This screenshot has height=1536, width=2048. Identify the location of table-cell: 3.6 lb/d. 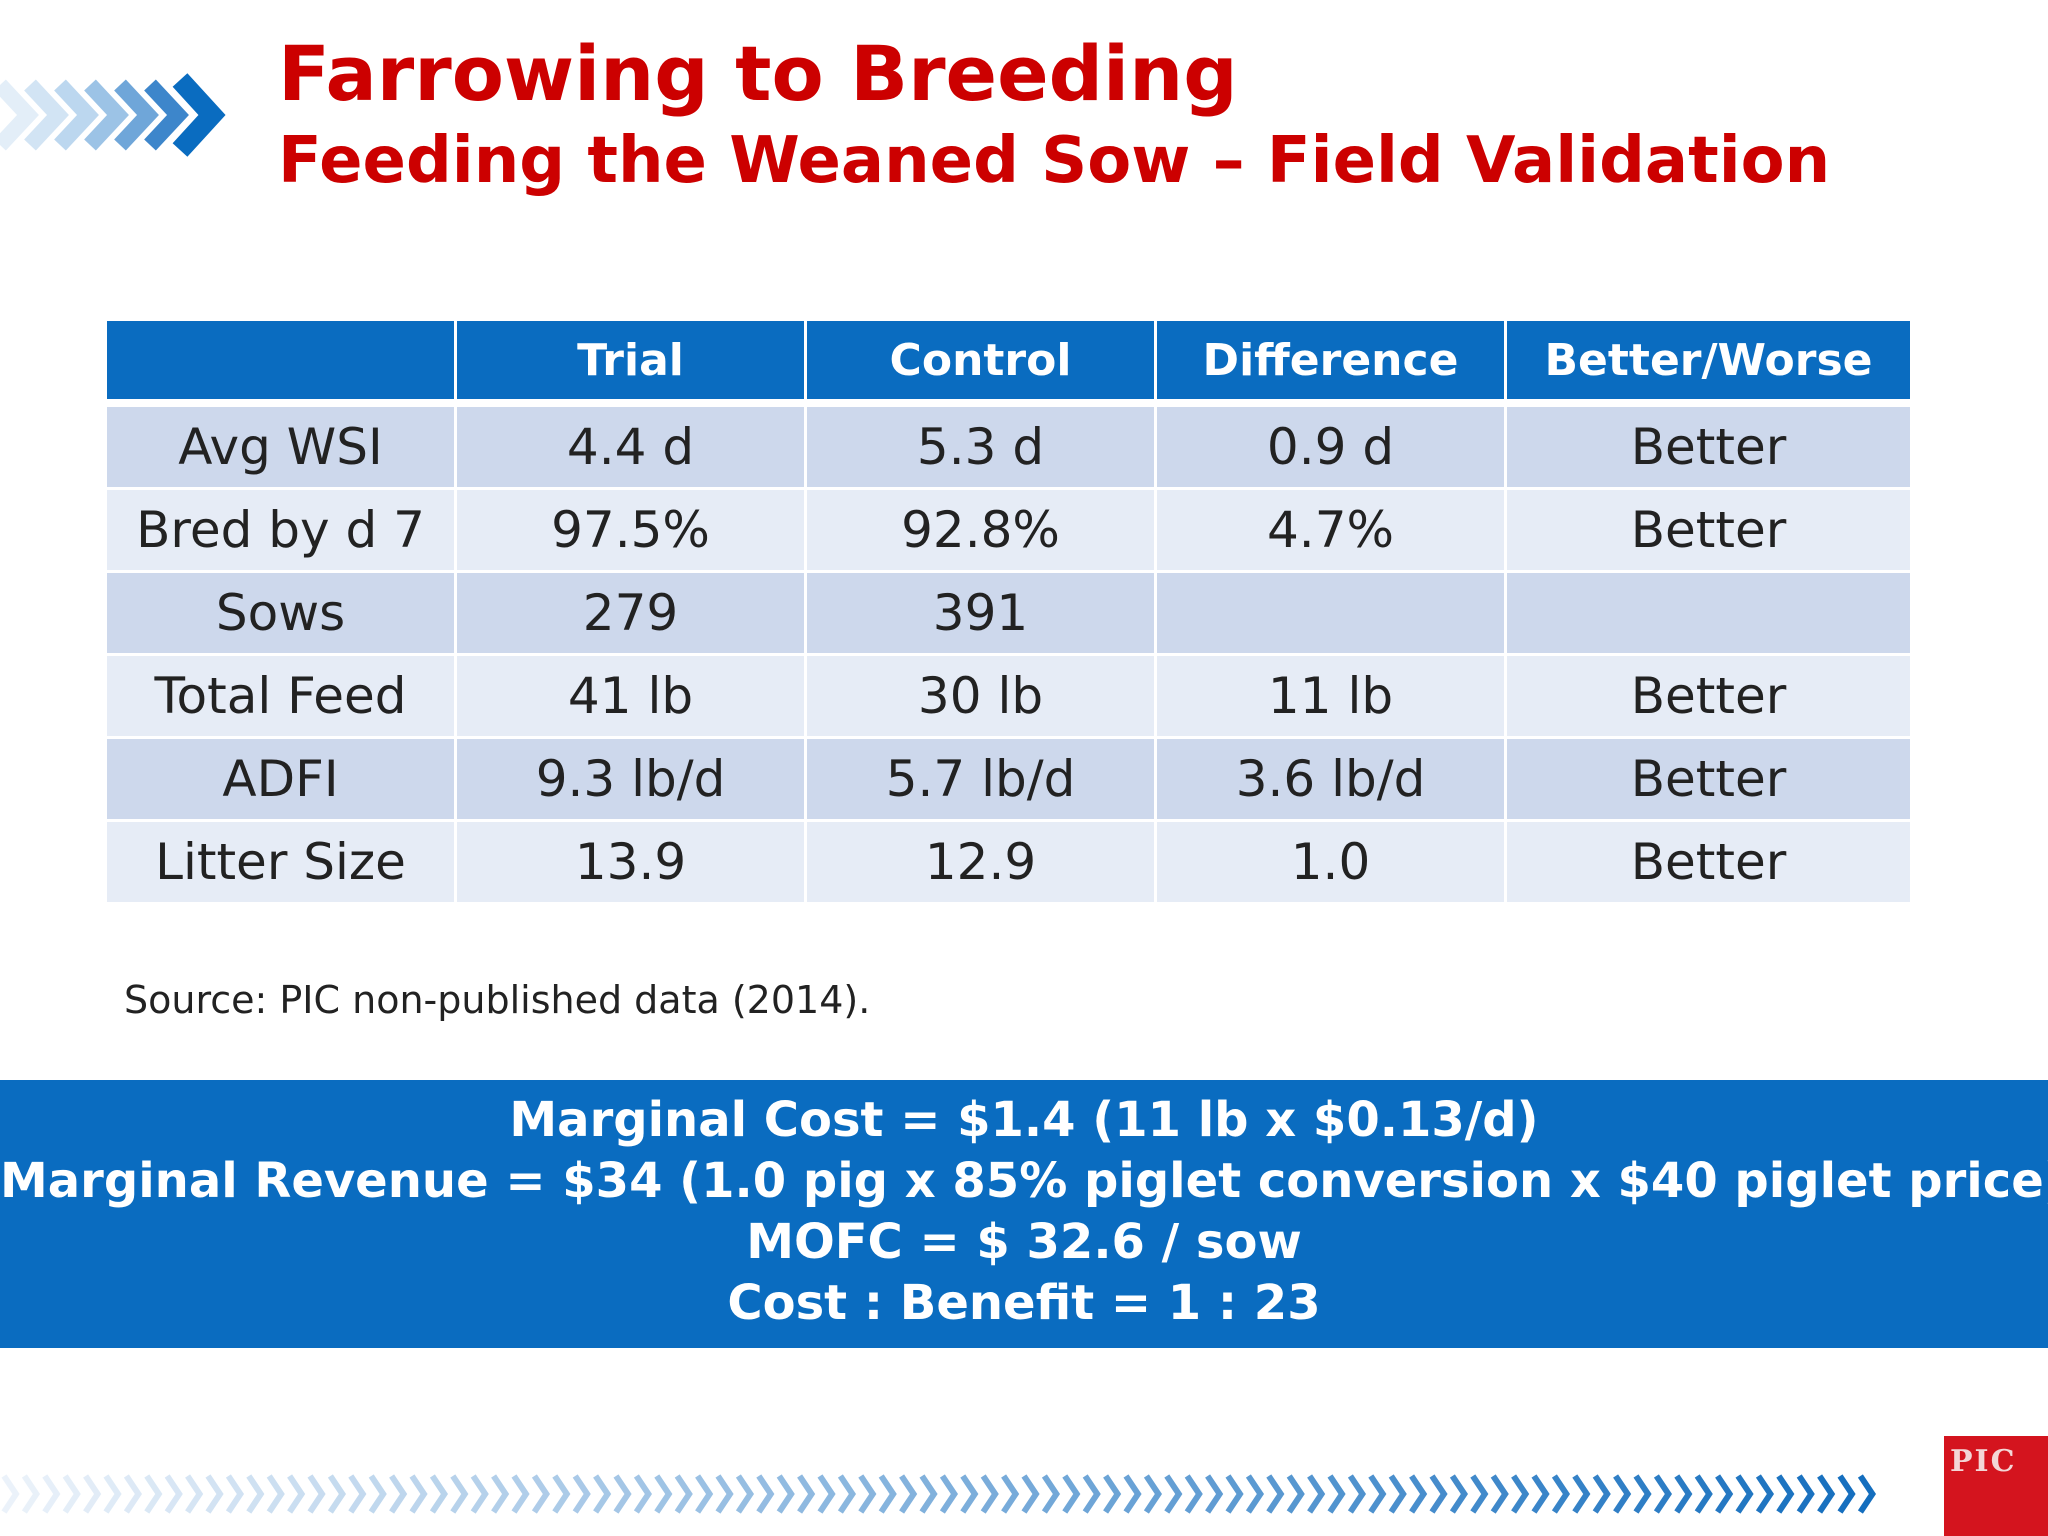
(1330, 779).